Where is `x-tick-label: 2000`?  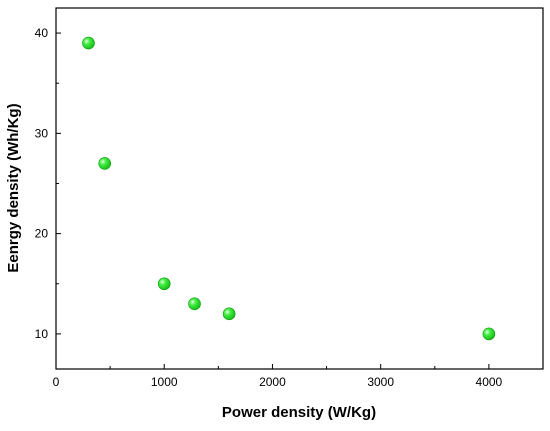 x-tick-label: 2000 is located at coordinates (272, 382).